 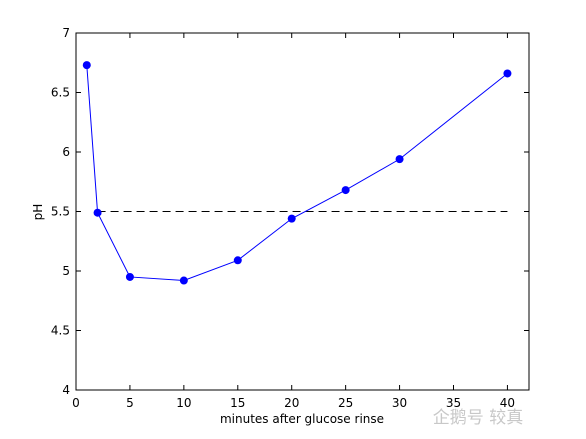 What do you see at coordinates (453, 403) in the screenshot?
I see `x-tick-label: 35` at bounding box center [453, 403].